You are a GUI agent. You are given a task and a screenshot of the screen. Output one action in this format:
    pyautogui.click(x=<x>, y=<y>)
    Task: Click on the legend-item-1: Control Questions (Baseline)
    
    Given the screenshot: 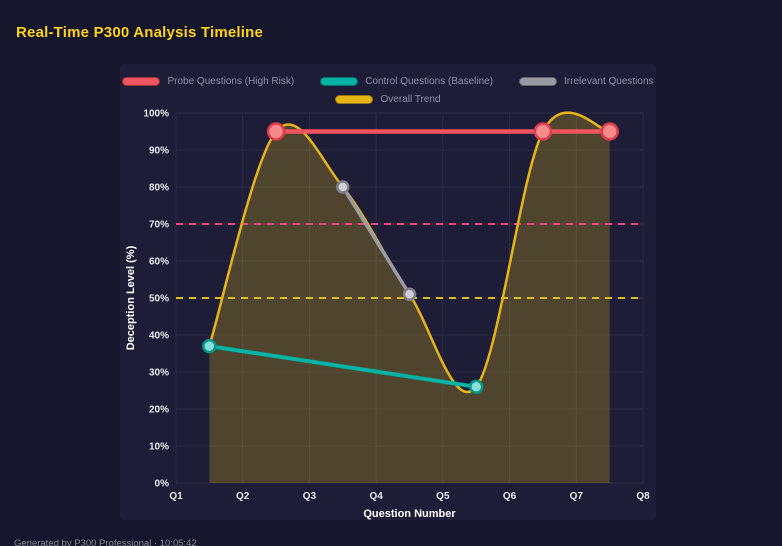 What is the action you would take?
    pyautogui.click(x=406, y=81)
    